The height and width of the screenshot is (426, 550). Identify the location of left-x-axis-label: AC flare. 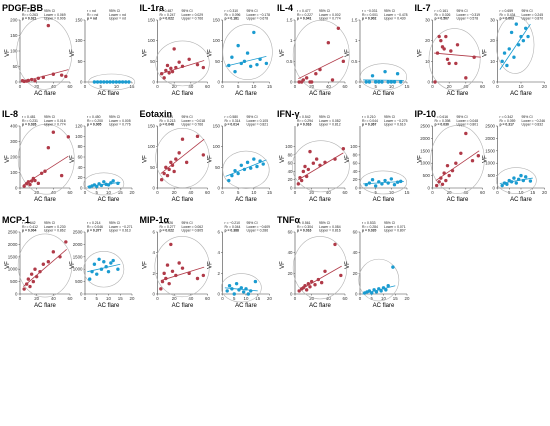
(45, 306).